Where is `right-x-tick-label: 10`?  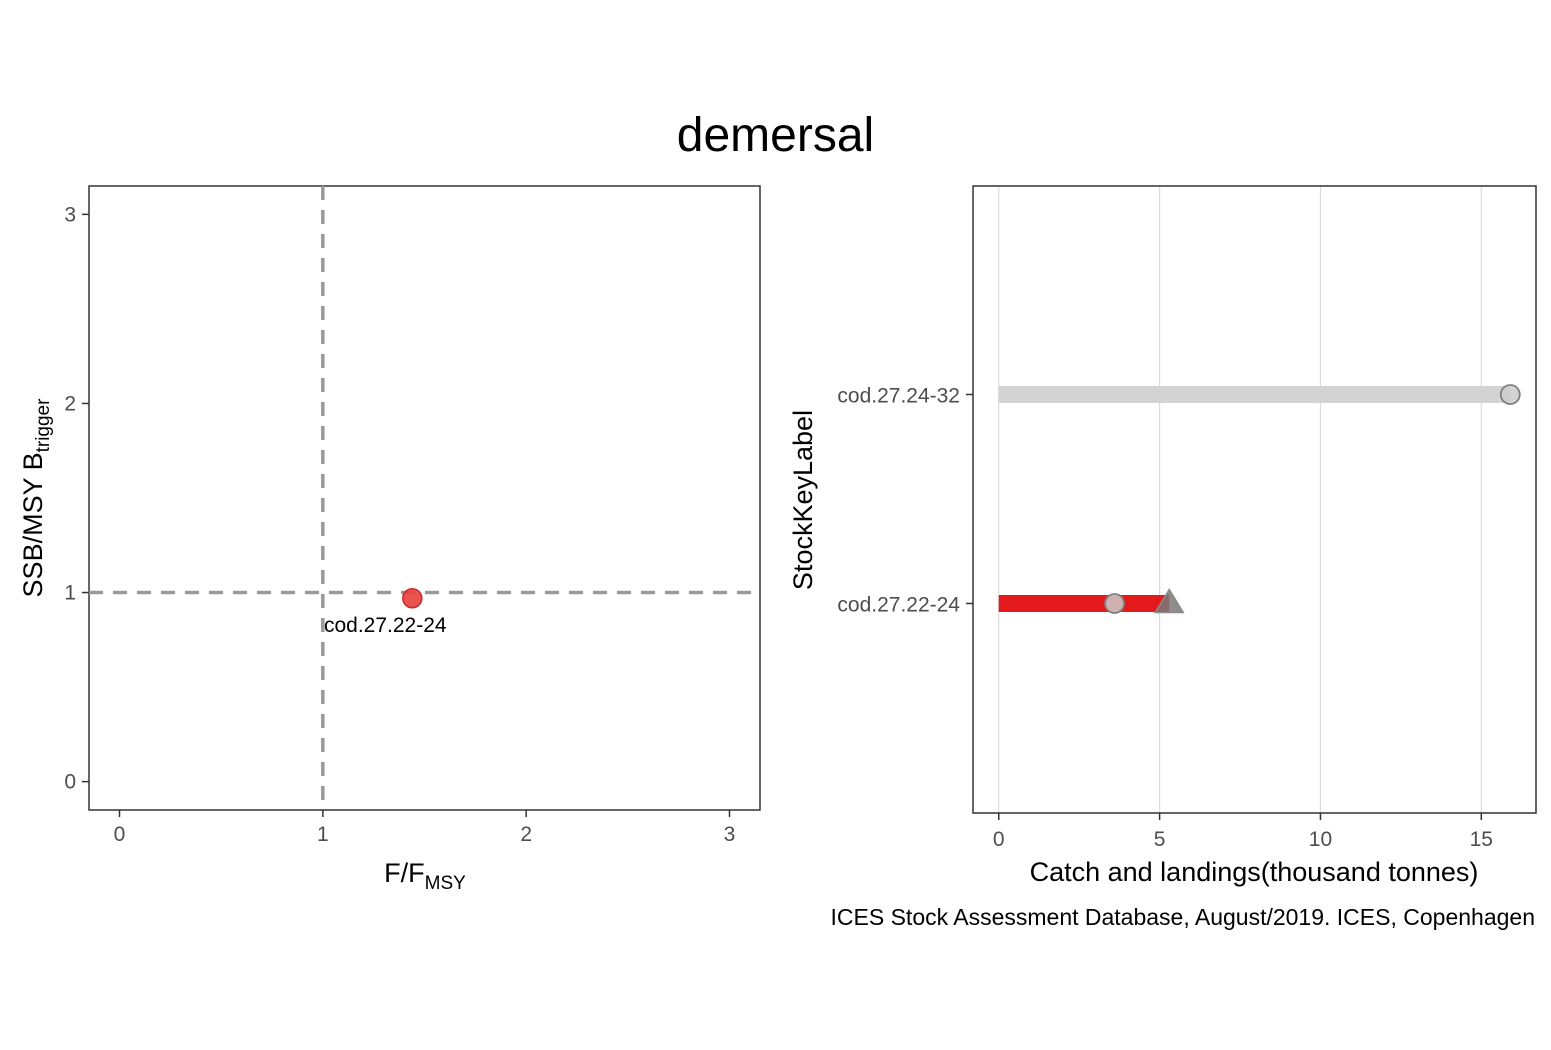
right-x-tick-label: 10 is located at coordinates (1320, 839).